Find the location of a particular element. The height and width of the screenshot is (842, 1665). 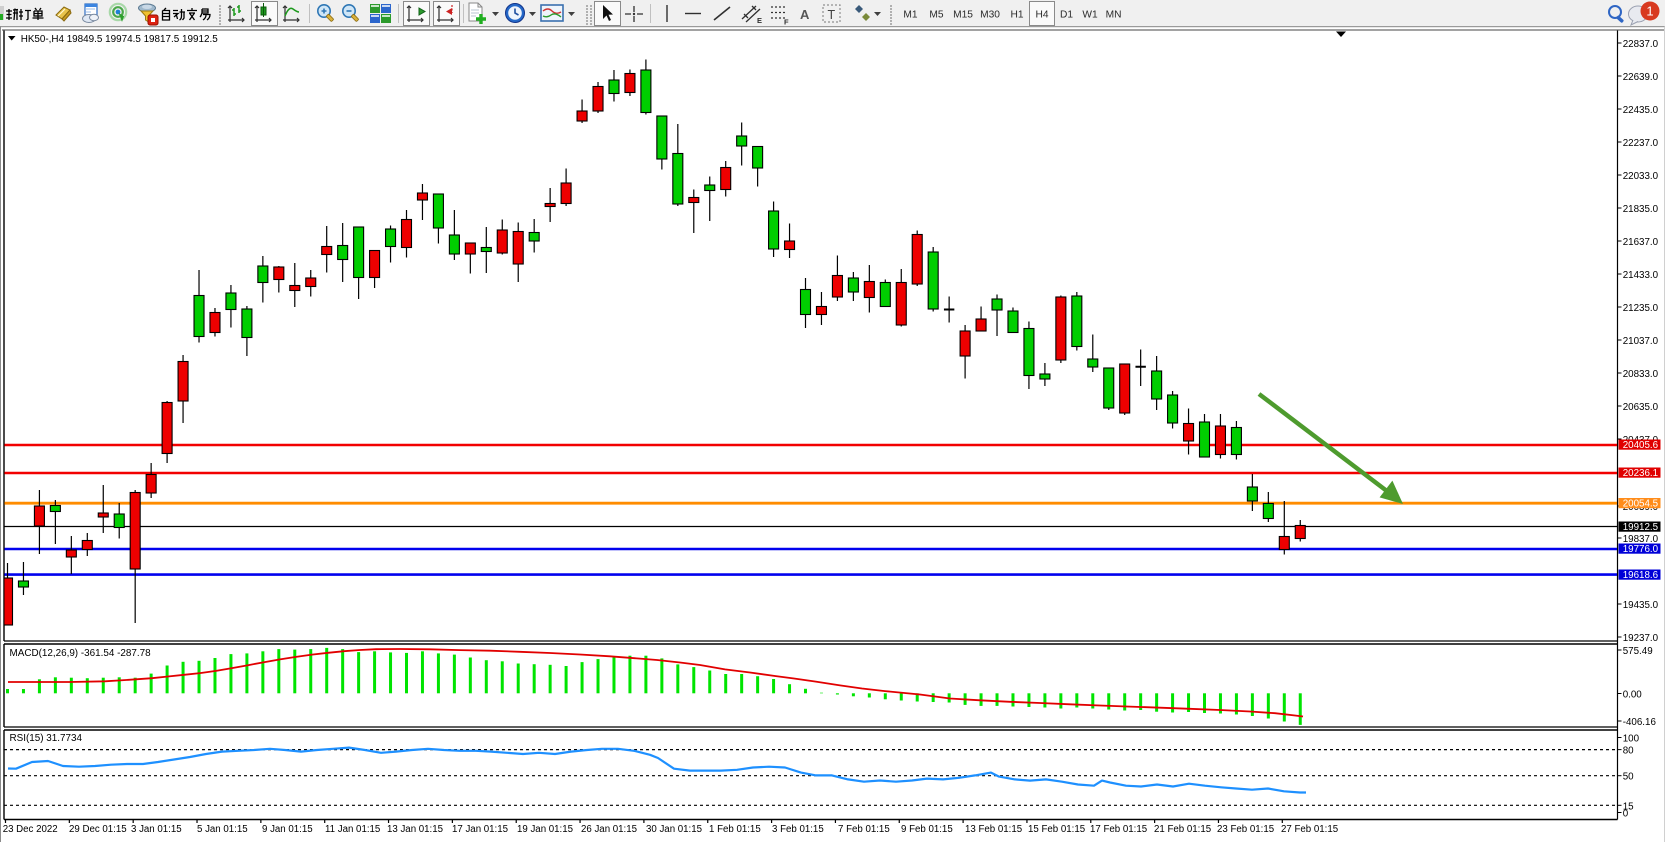

svg-text: T is located at coordinates (832, 15).